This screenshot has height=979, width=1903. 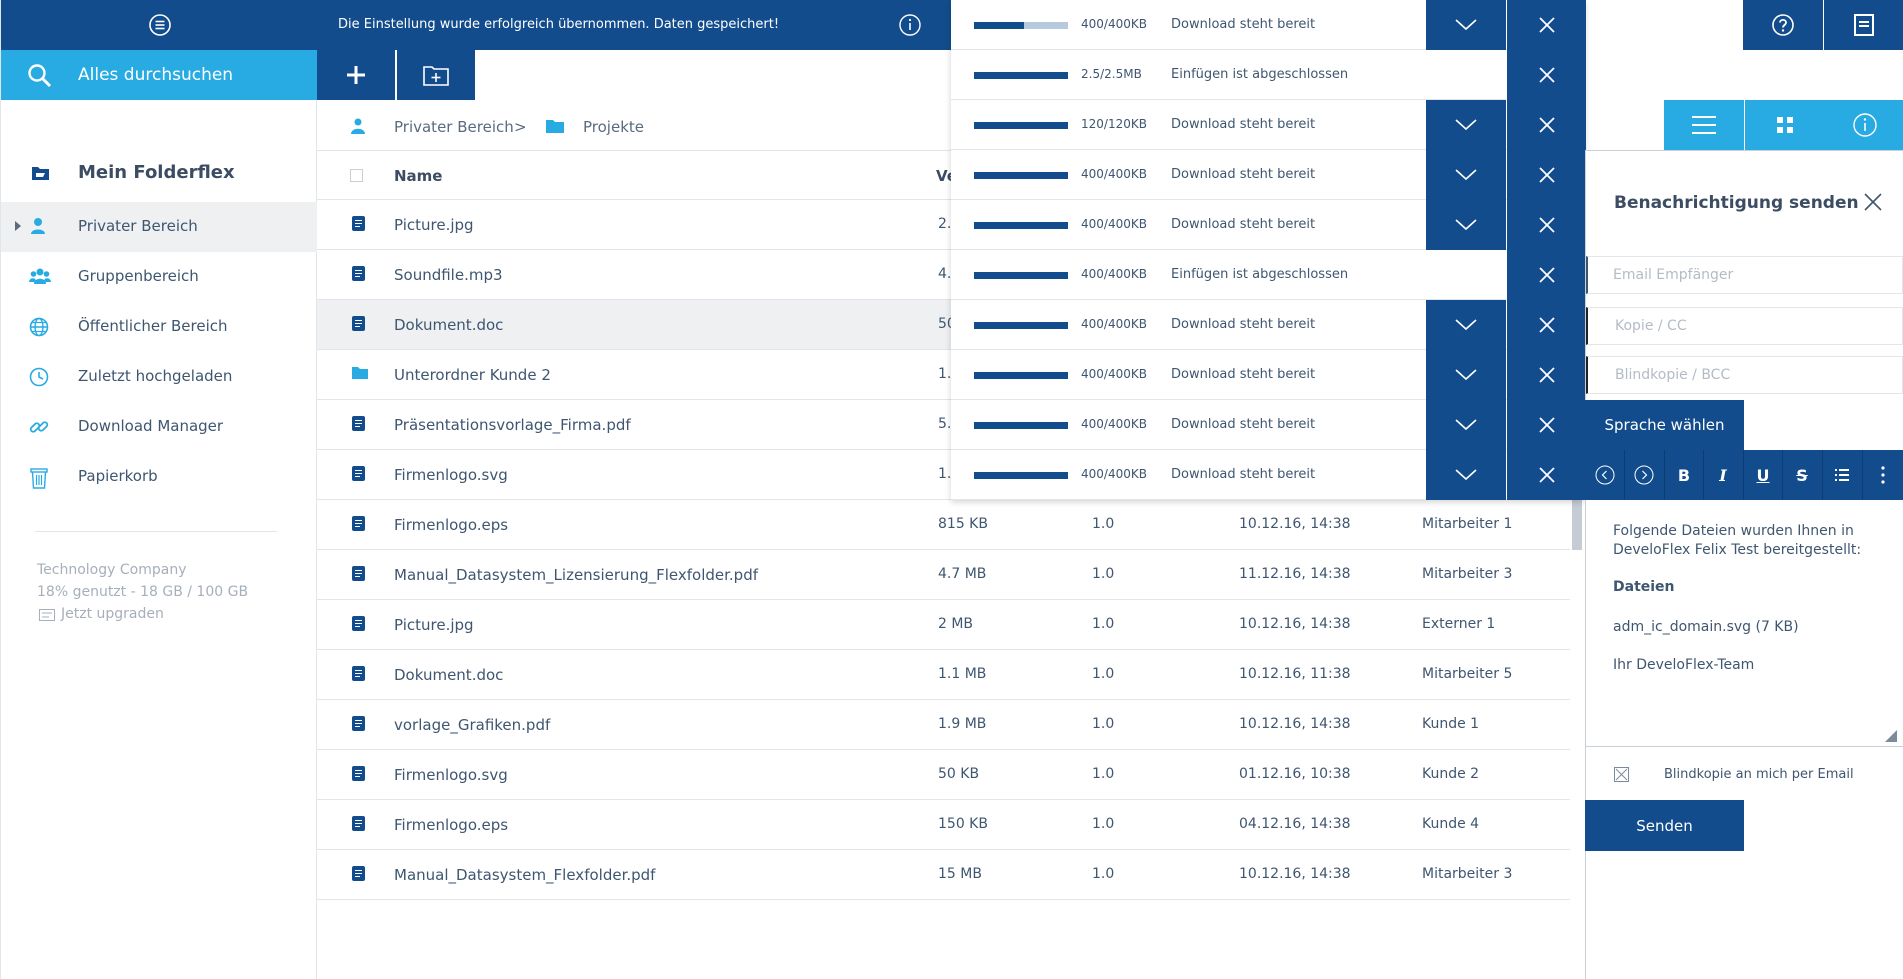 What do you see at coordinates (1243, 24) in the screenshot?
I see `download-status: Download steht bereit` at bounding box center [1243, 24].